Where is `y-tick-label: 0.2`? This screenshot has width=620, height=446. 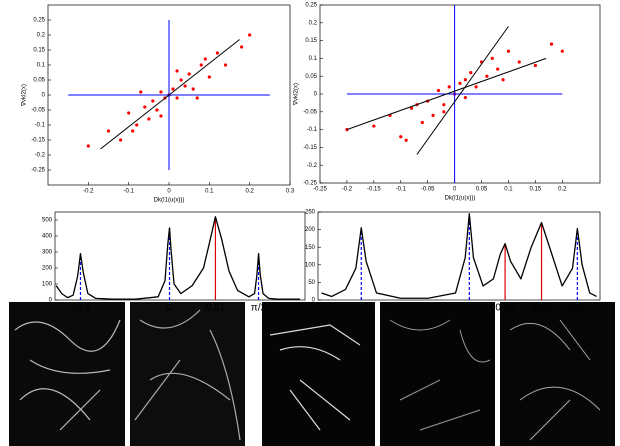
y-tick-label: 0.2 is located at coordinates (41, 36).